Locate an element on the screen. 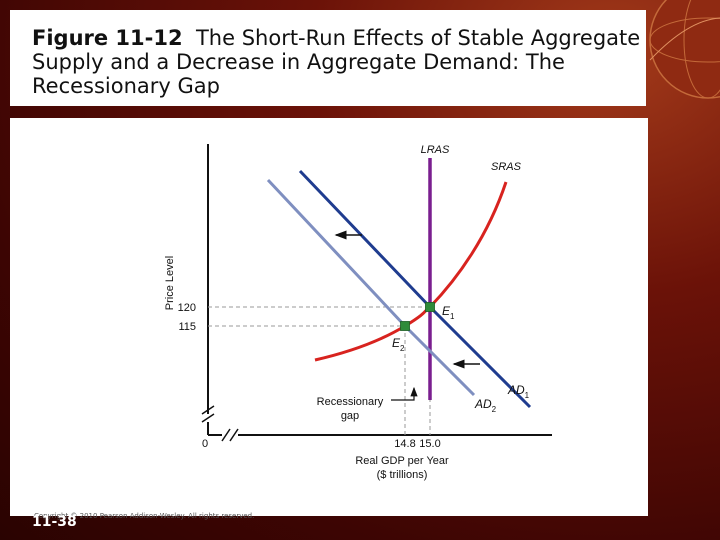 The image size is (720, 540). globe-decoration is located at coordinates (684, 55).